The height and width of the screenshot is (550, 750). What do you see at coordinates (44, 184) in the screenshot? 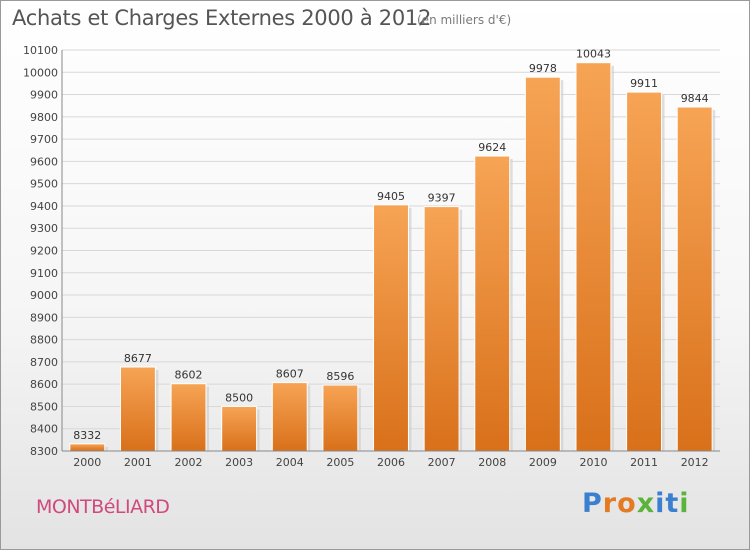
I see `y-tick-label: 9500` at bounding box center [44, 184].